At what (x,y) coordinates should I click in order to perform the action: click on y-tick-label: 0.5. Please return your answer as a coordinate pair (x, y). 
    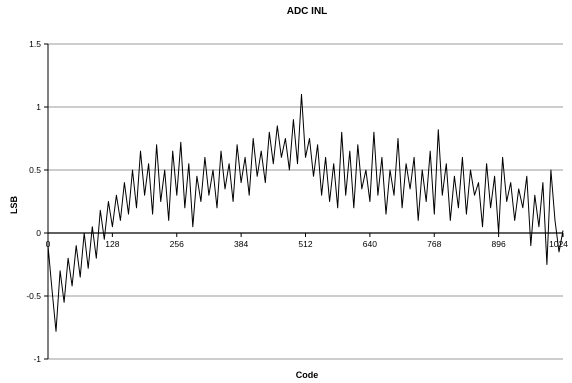
    Looking at the image, I should click on (35, 170).